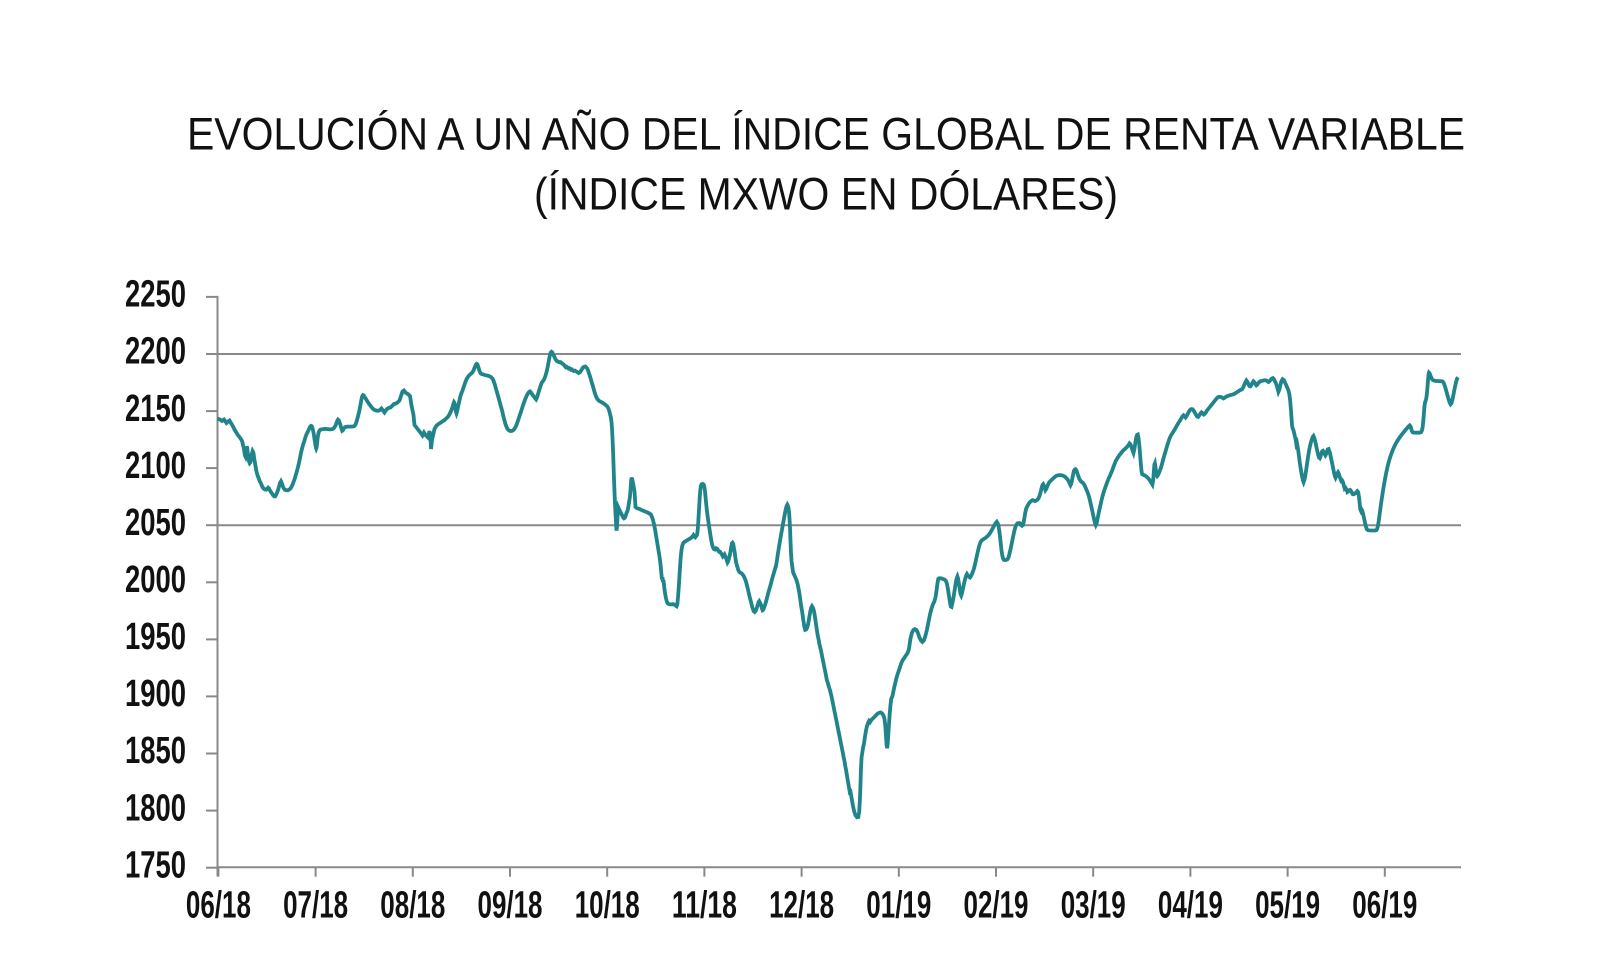 This screenshot has width=1618, height=969. I want to click on svg-text: 2200, so click(155, 352).